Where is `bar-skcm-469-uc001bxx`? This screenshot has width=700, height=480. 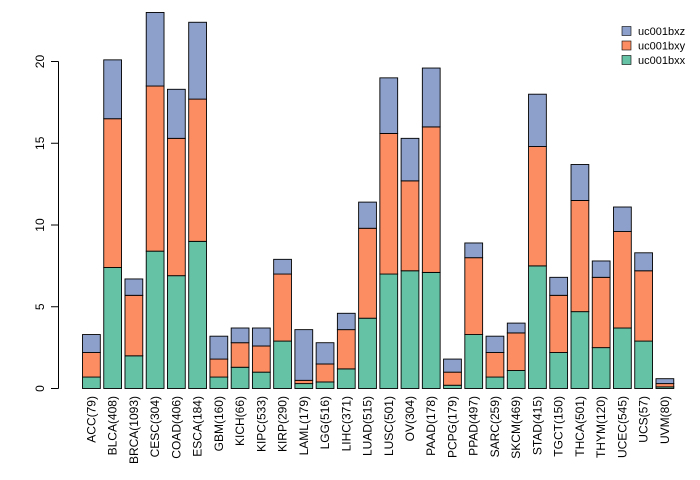 bar-skcm-469-uc001bxx is located at coordinates (516, 379).